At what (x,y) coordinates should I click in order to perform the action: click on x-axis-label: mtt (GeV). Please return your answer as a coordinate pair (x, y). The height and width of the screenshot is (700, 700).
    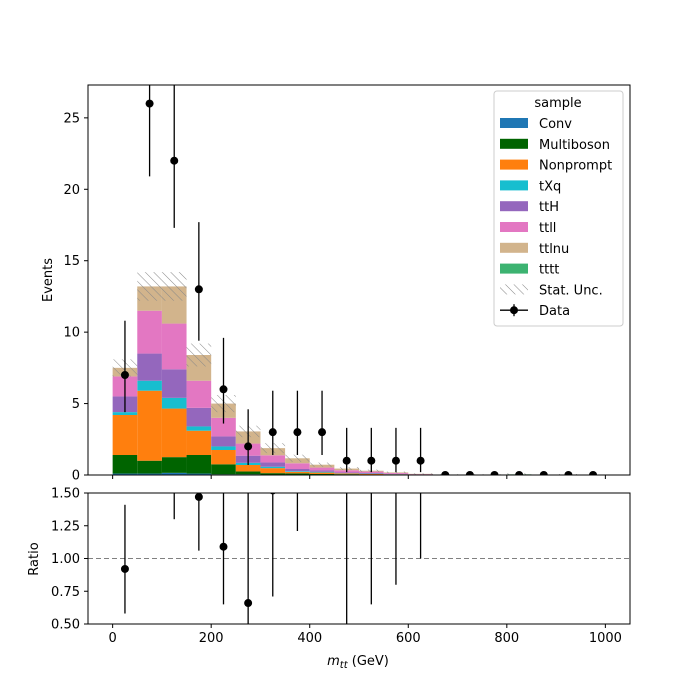
    Looking at the image, I should click on (358, 662).